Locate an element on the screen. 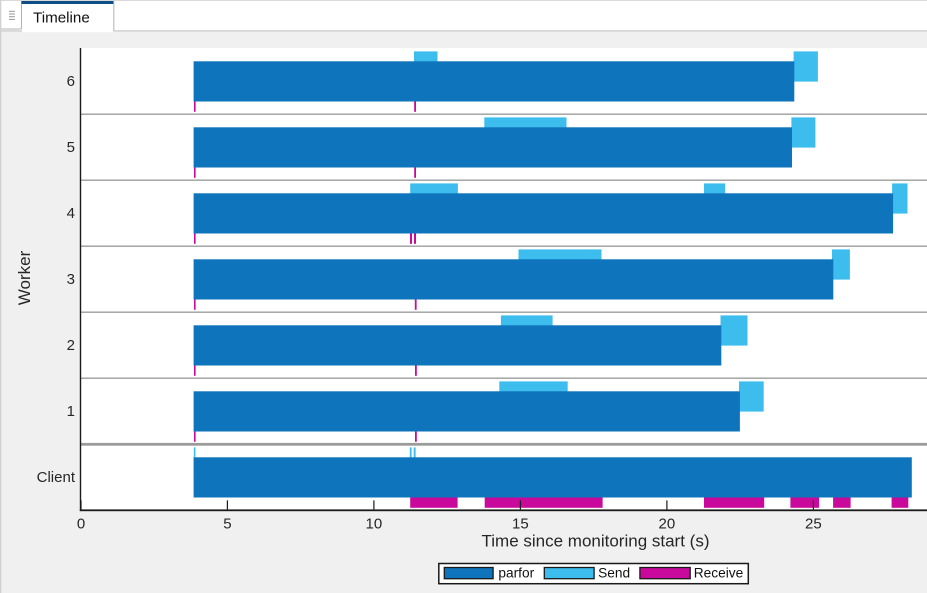 The image size is (927, 593). svg-text: 1 is located at coordinates (71, 411).